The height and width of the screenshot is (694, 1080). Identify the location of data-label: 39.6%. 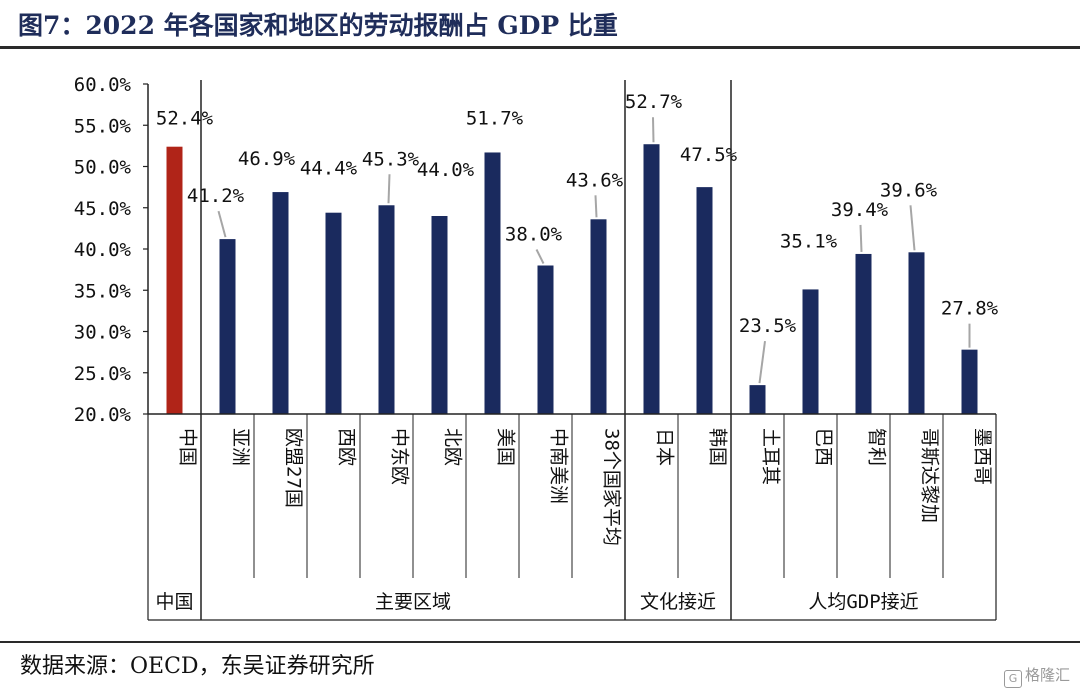
(909, 190).